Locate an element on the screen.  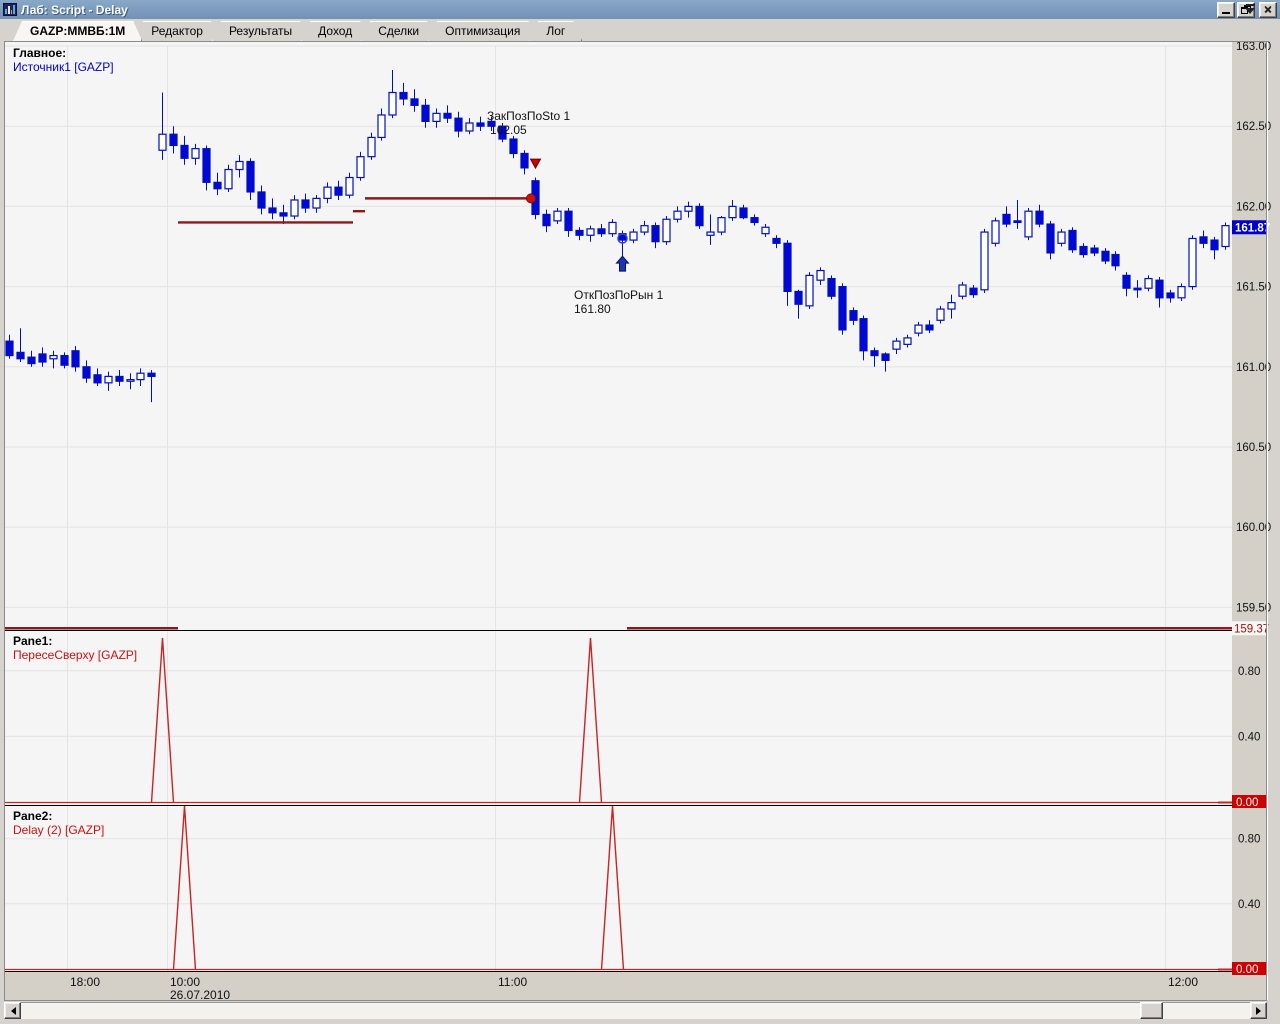
scroll-left-button is located at coordinates (12, 1010).